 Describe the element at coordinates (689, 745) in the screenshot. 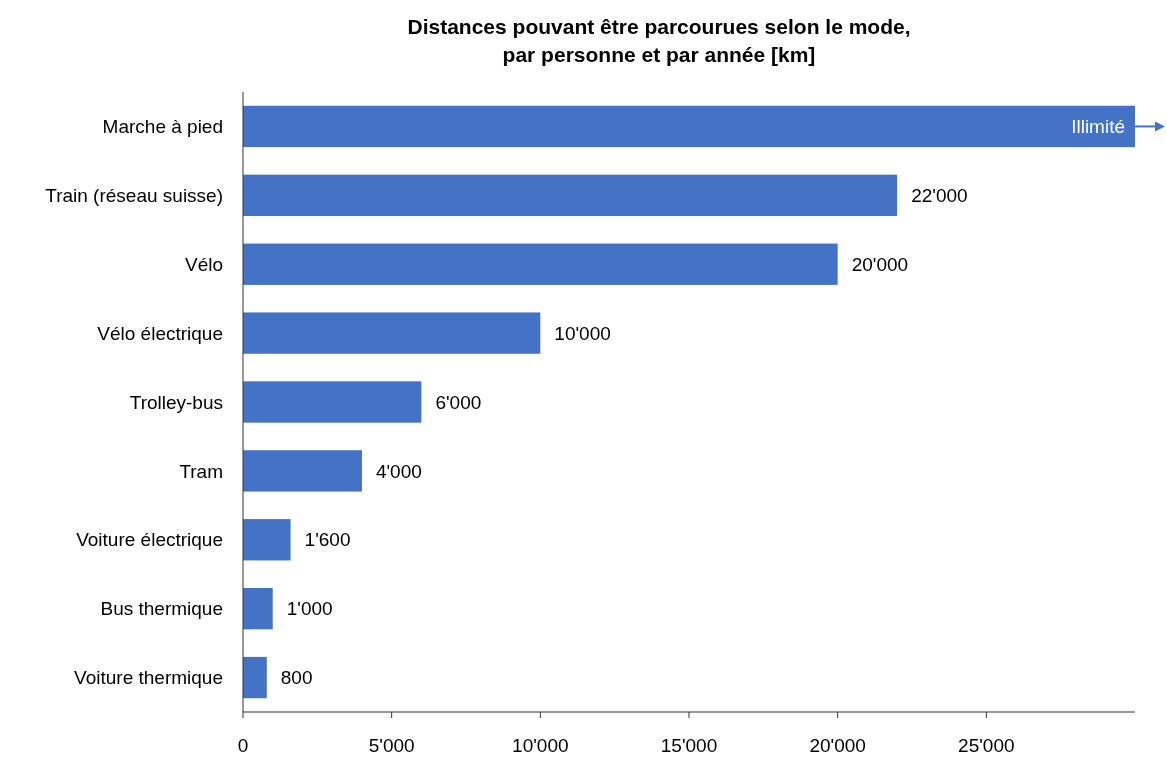

I see `x-tick-label: 15'000` at that location.